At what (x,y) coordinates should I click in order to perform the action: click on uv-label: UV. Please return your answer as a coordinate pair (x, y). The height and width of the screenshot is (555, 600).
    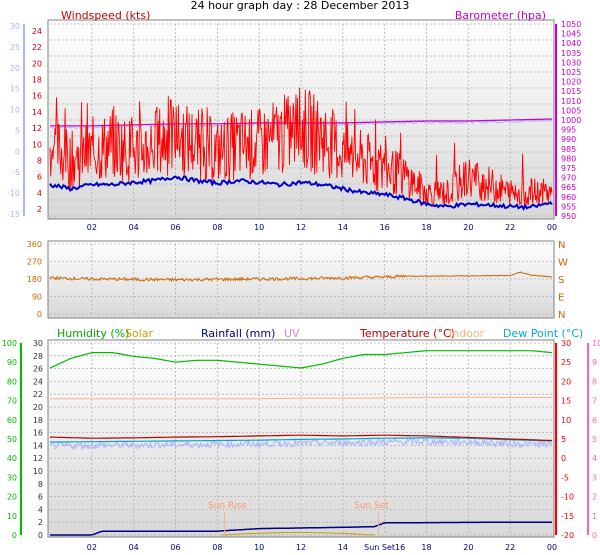
    Looking at the image, I should click on (292, 333).